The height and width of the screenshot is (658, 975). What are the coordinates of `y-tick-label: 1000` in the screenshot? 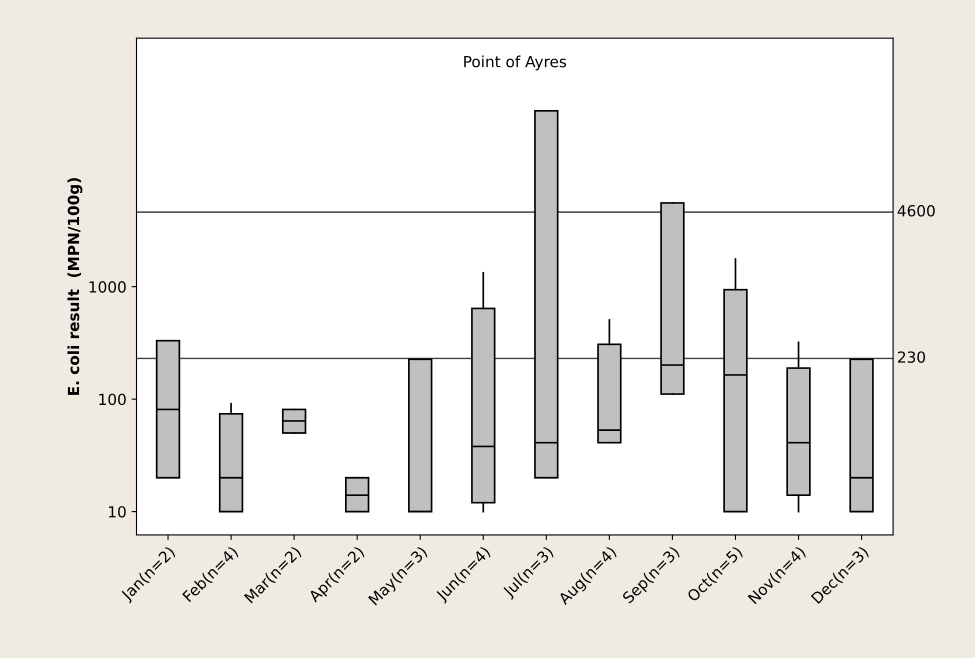 It's located at (108, 287).